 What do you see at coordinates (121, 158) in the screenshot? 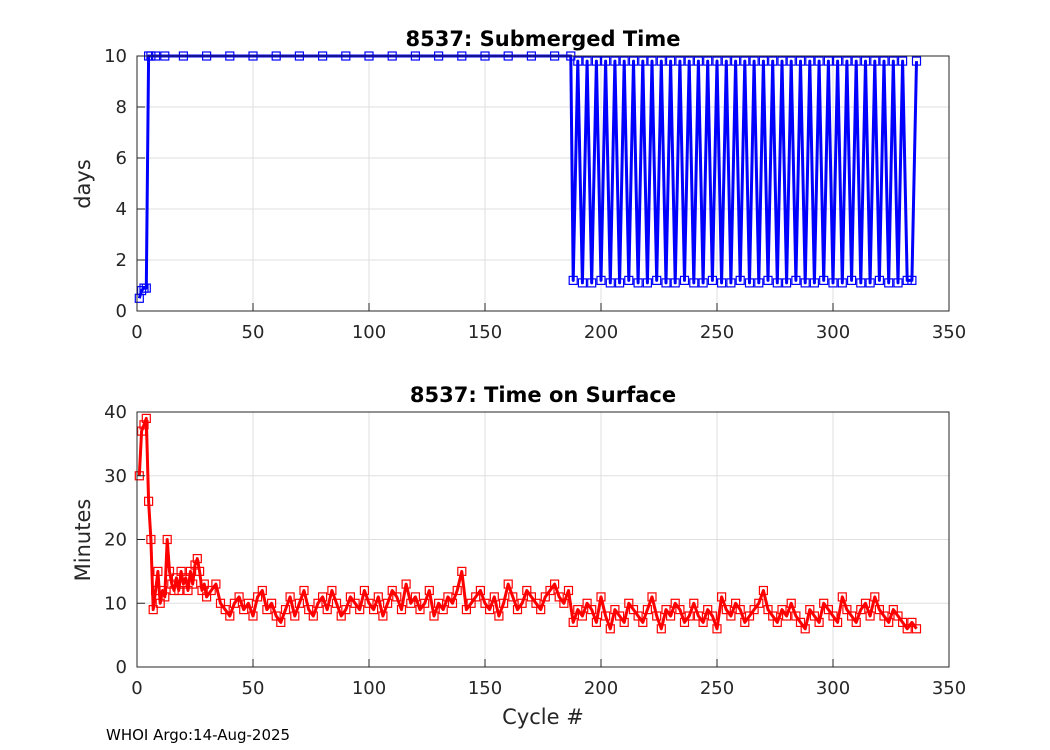
I see `y-tick-label: 6` at bounding box center [121, 158].